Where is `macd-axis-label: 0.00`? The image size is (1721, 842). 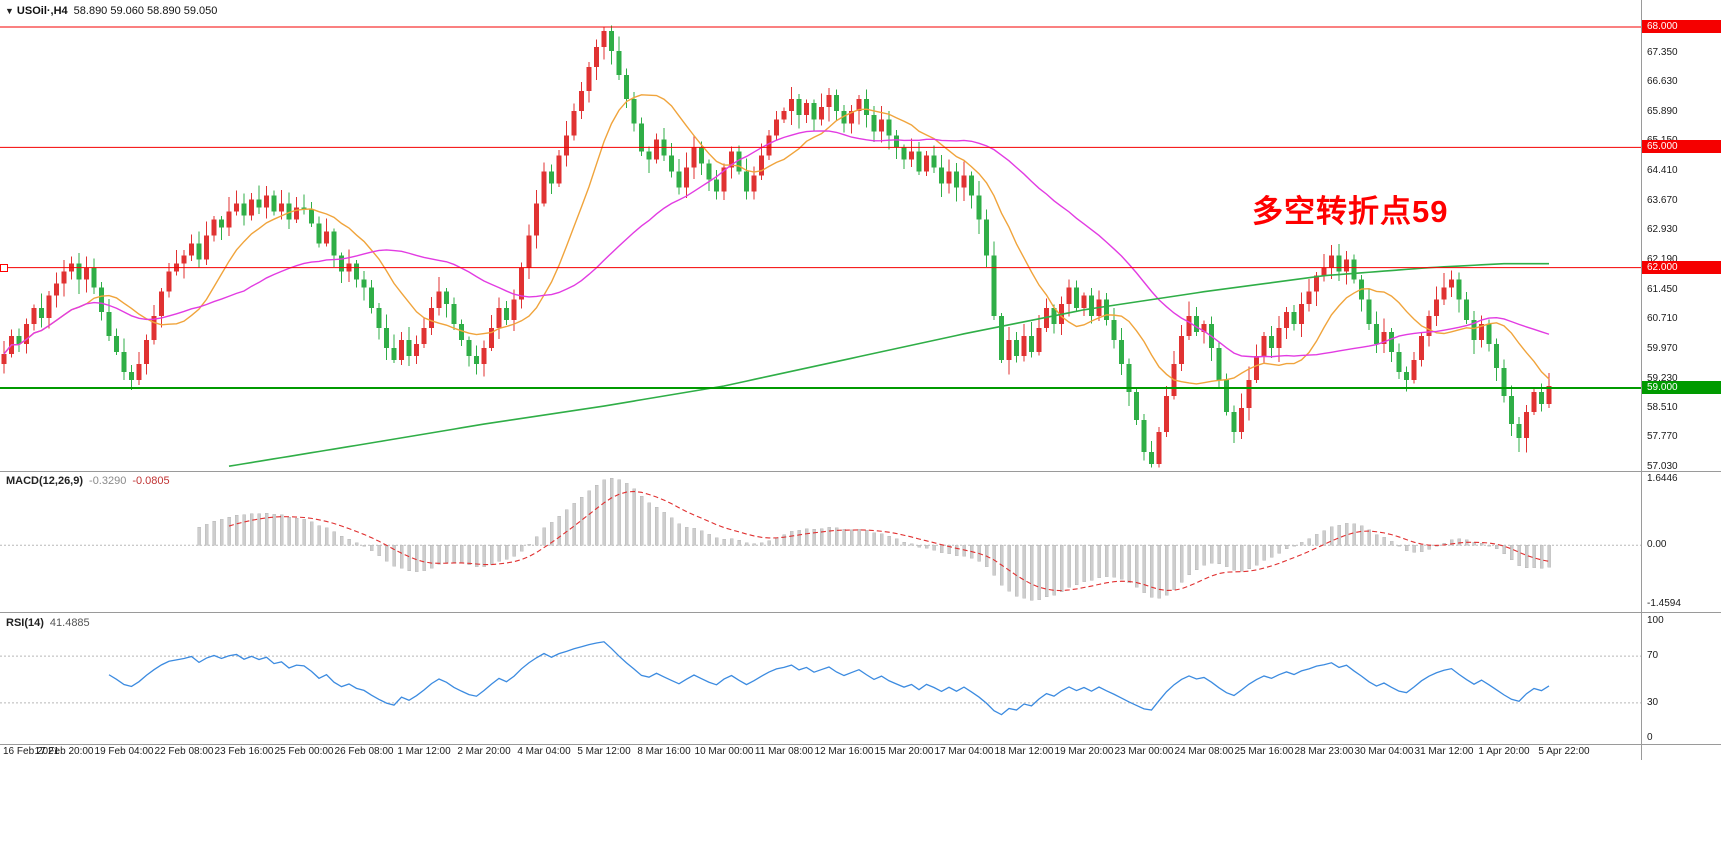 macd-axis-label: 0.00 is located at coordinates (1657, 545).